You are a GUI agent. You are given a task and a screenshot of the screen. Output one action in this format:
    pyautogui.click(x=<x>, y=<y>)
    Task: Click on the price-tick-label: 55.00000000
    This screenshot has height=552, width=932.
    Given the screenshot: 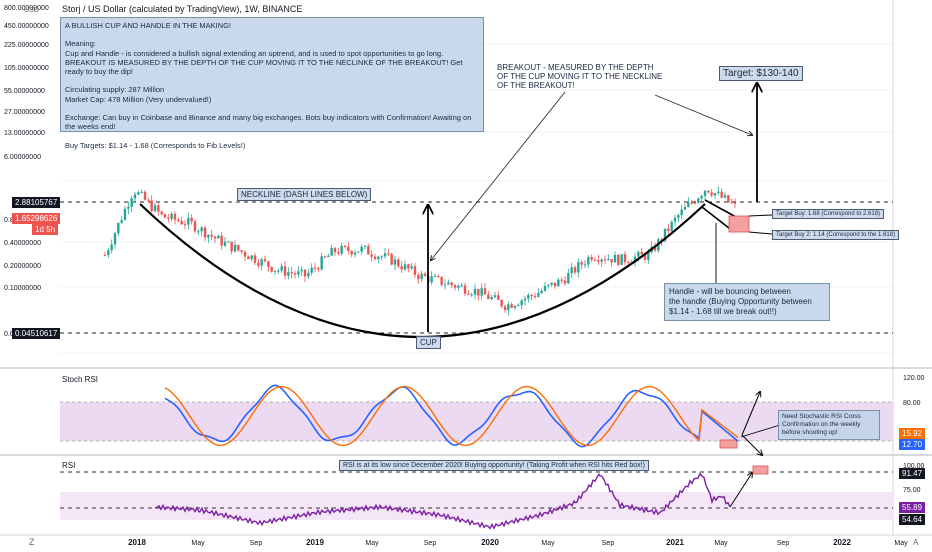 What is the action you would take?
    pyautogui.click(x=24, y=91)
    